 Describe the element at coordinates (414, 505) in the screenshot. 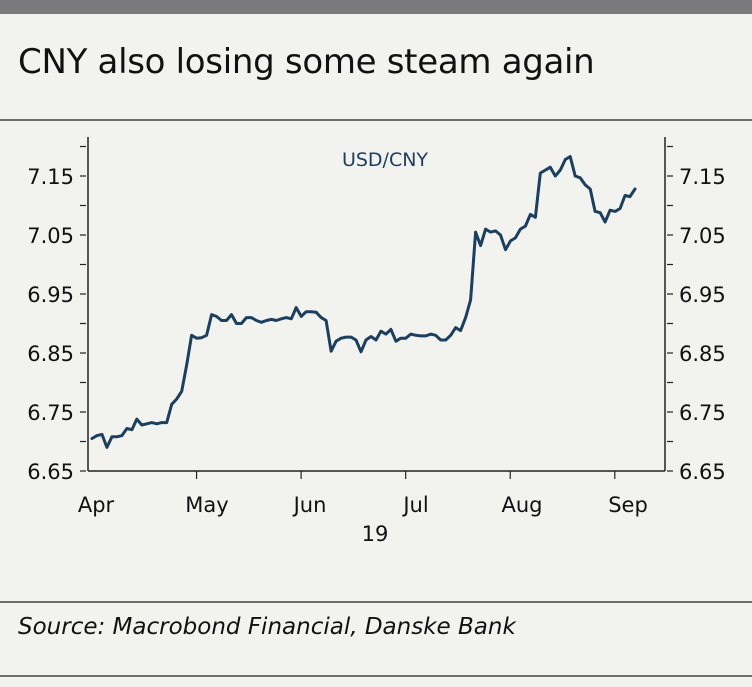

I see `x-tick-label: Jul` at that location.